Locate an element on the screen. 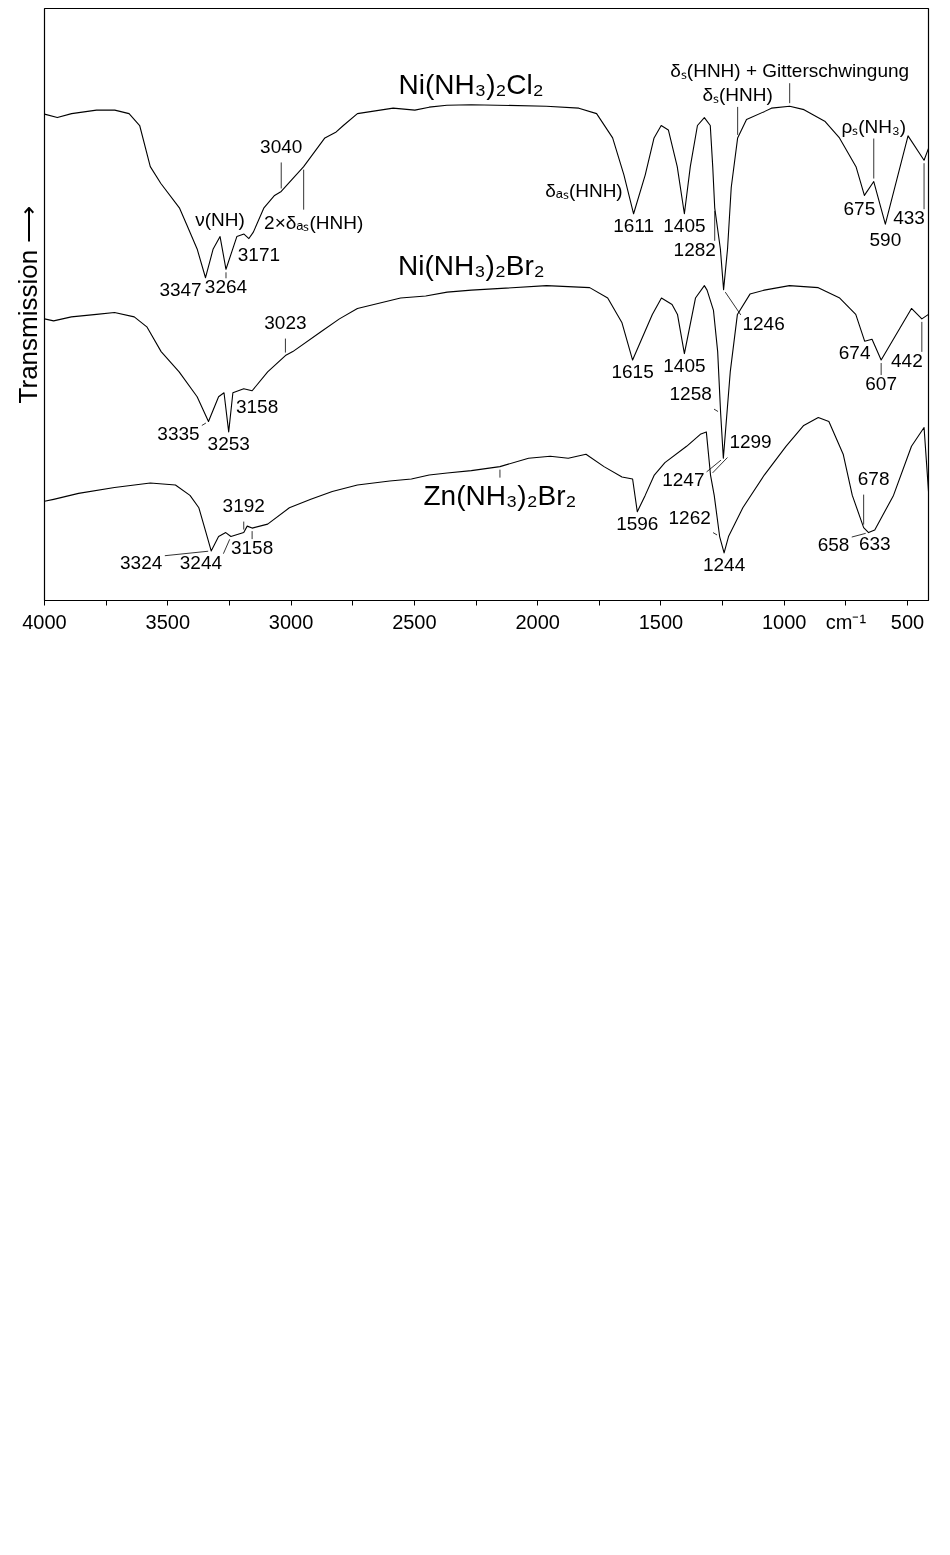 Image resolution: width=950 pixels, height=1555 pixels. series-label: Ni(NH₃)₂Cl₂ is located at coordinates (471, 84).